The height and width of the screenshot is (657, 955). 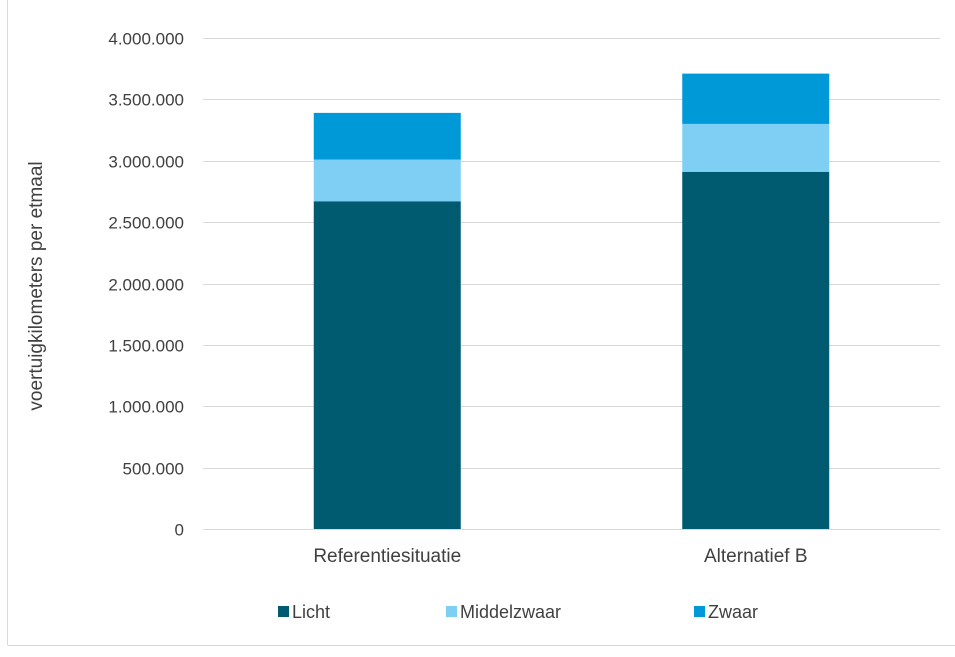 I want to click on legend-swatch-licht, so click(x=283, y=611).